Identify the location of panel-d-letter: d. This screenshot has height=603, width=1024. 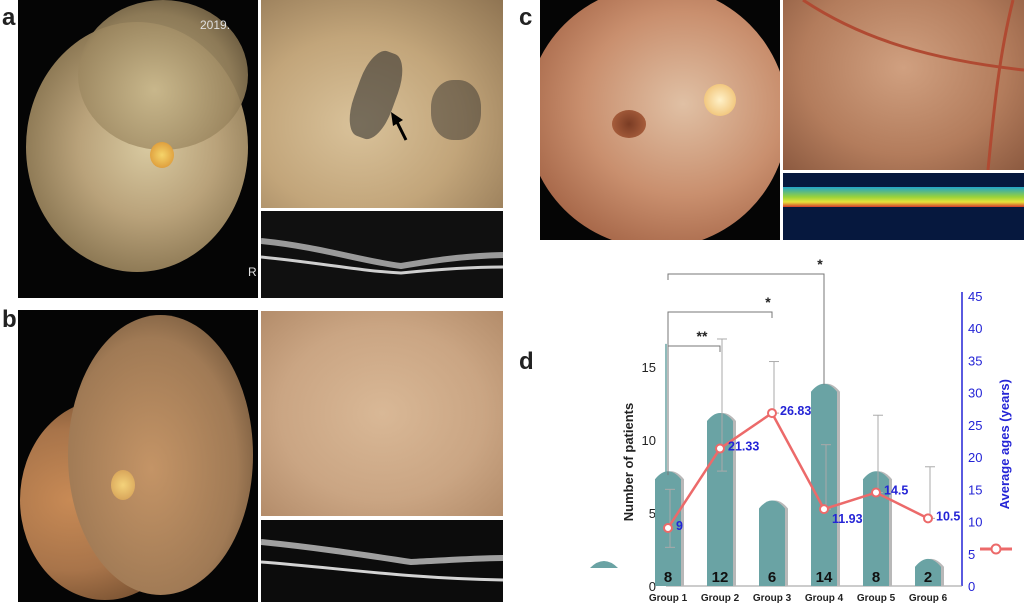
(526, 361).